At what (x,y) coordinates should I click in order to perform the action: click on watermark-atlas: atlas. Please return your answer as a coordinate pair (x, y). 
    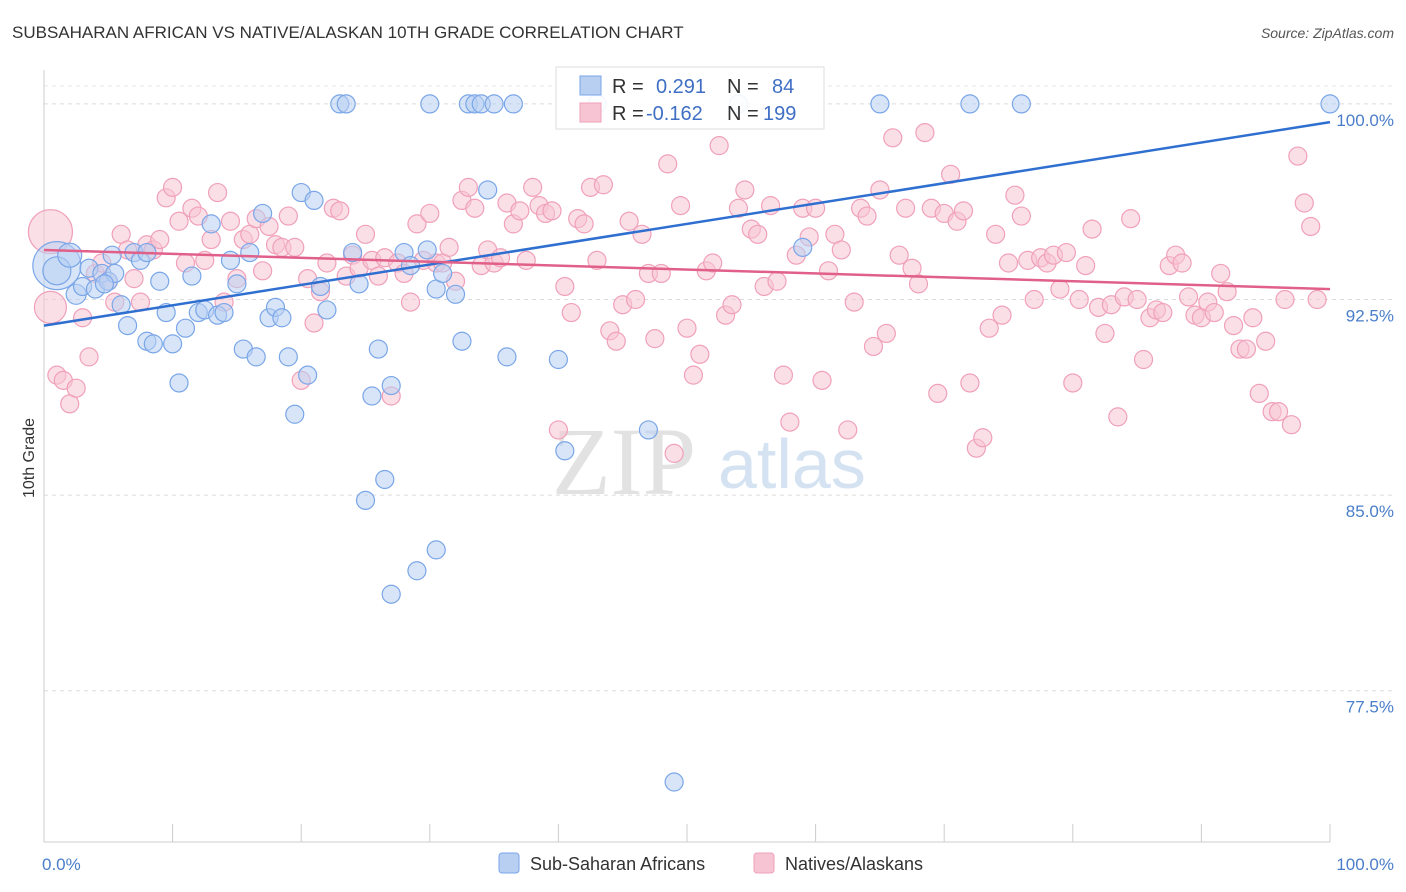
    Looking at the image, I should click on (792, 464).